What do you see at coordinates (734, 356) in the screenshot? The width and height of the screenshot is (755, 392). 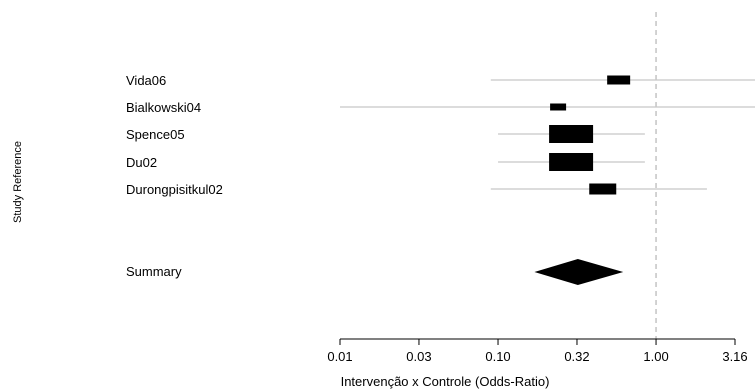 I see `x-tick-label: 3.16` at bounding box center [734, 356].